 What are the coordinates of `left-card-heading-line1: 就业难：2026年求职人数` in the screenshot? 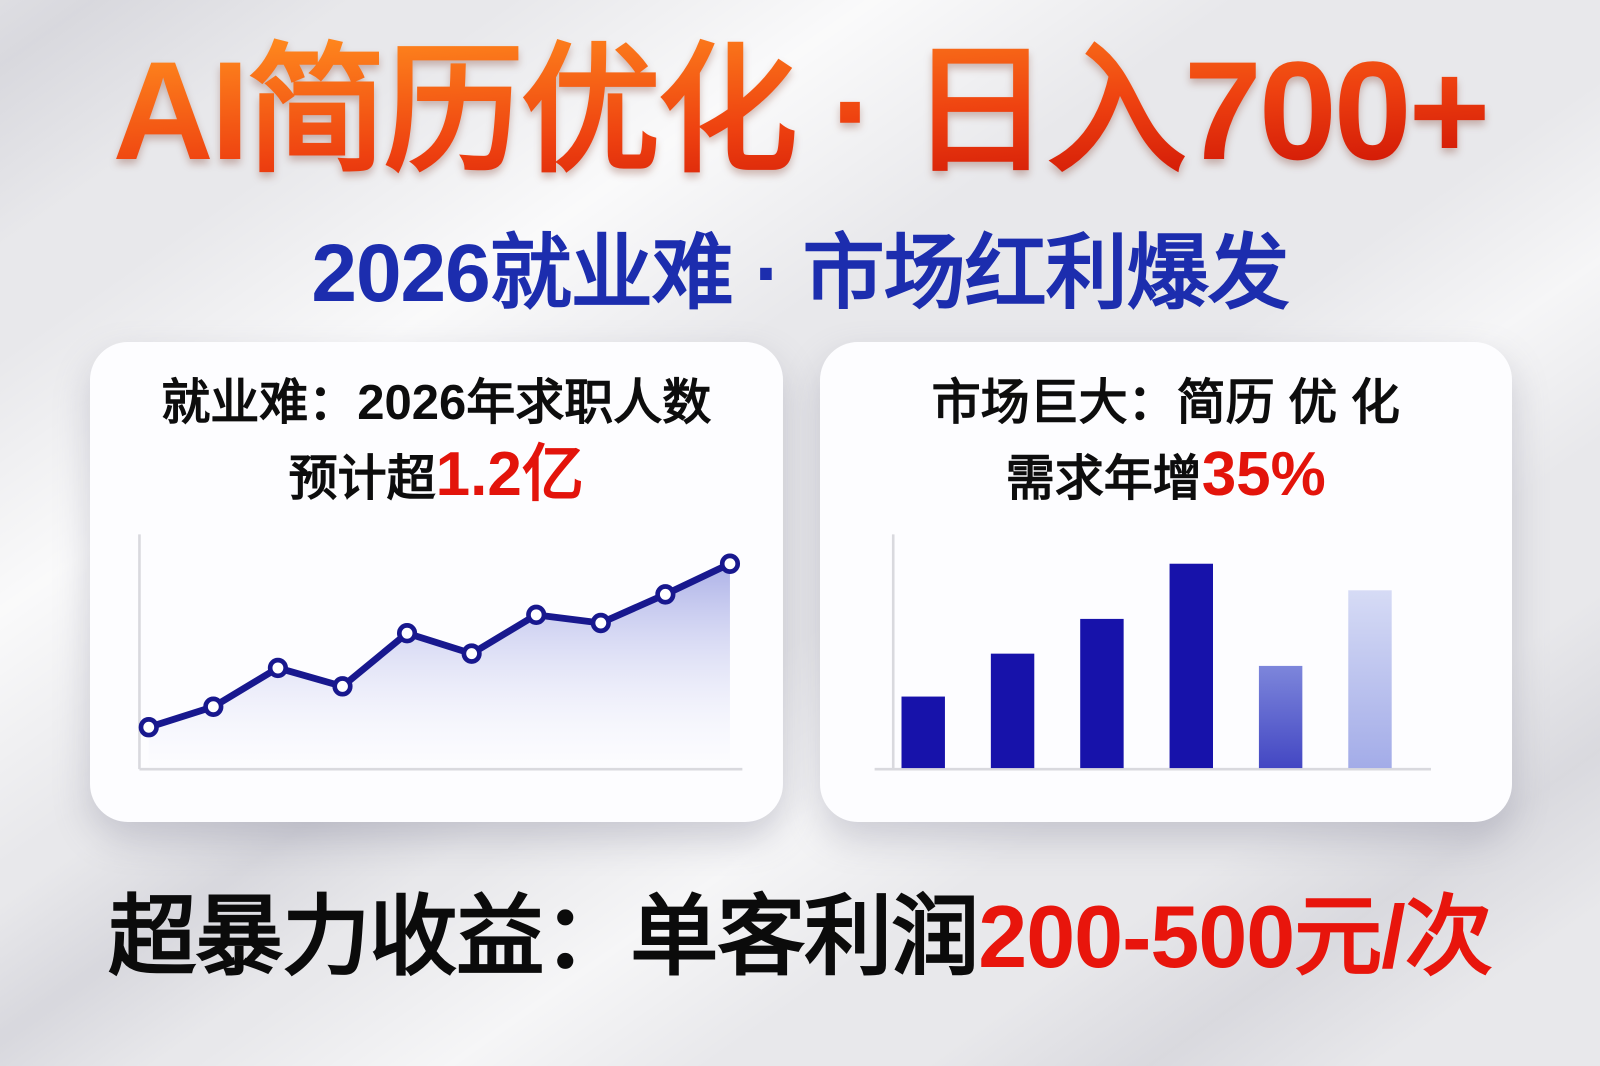 It's located at (436, 403).